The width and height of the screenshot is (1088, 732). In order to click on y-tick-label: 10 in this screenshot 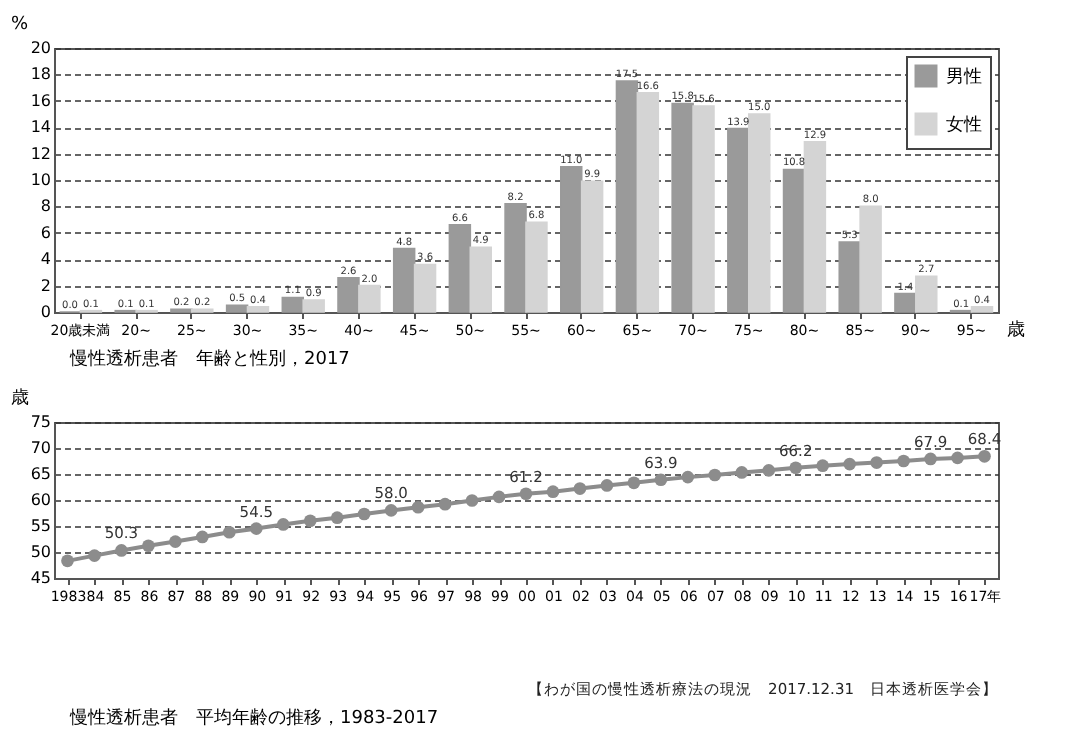, I will do `click(40, 180)`.